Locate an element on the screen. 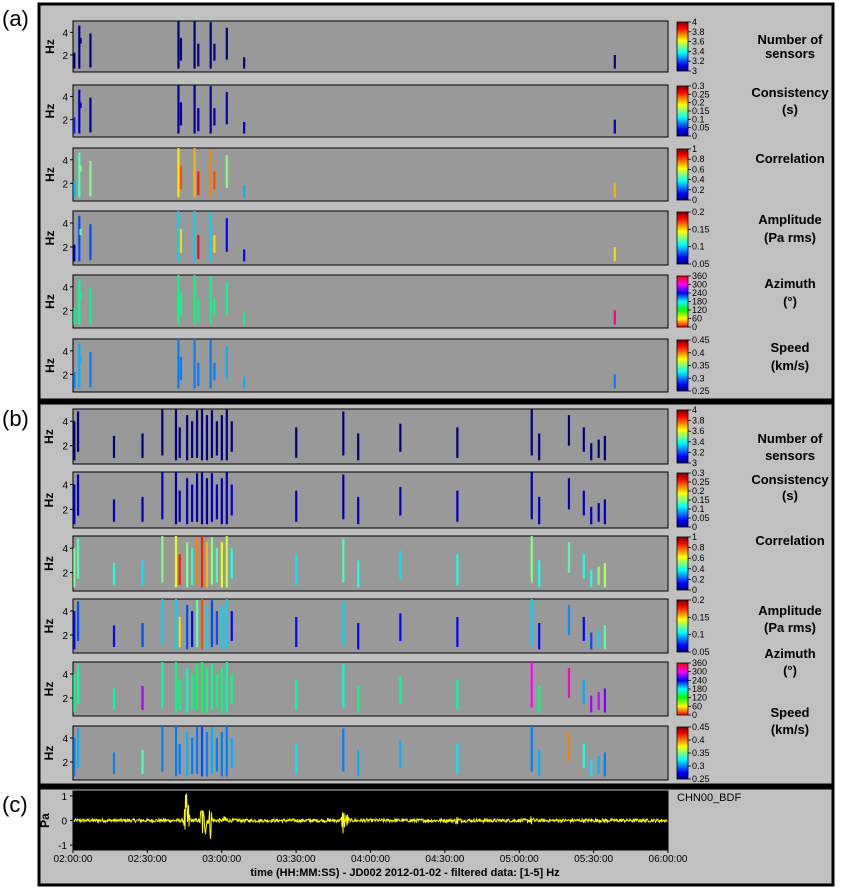 Image resolution: width=843 pixels, height=891 pixels. colorbar-tick-label: 240 is located at coordinates (699, 293).